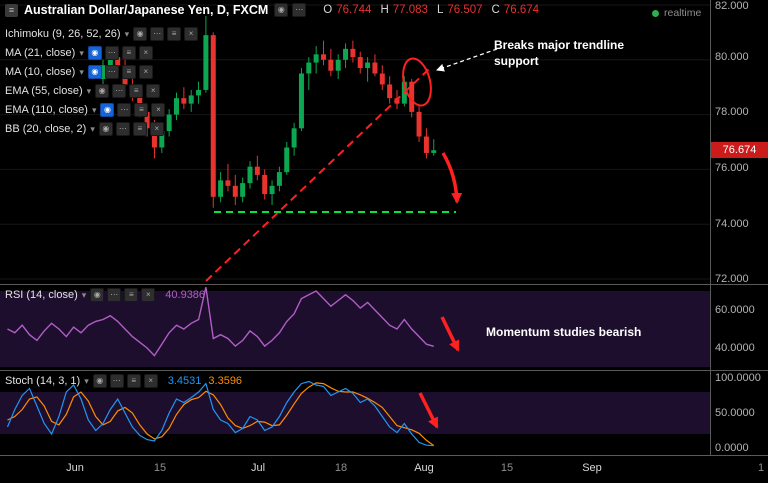  I want to click on symbol-title: Australian Dollar/Japanese Yen, D, FXCM, so click(146, 10).